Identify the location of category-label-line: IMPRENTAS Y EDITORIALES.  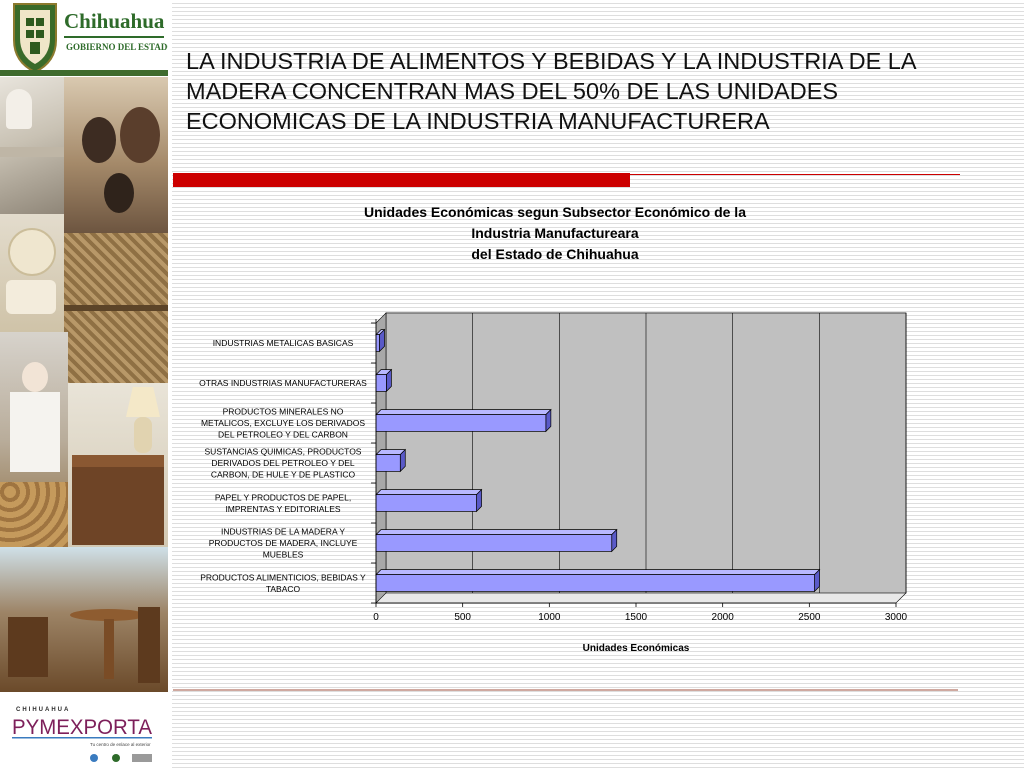
(282, 509).